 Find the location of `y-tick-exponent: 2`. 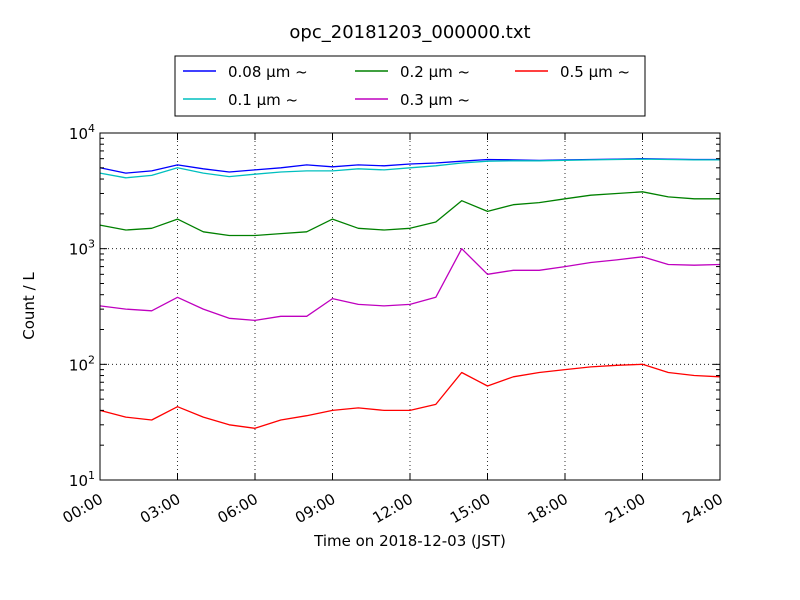

y-tick-exponent: 2 is located at coordinates (91, 359).